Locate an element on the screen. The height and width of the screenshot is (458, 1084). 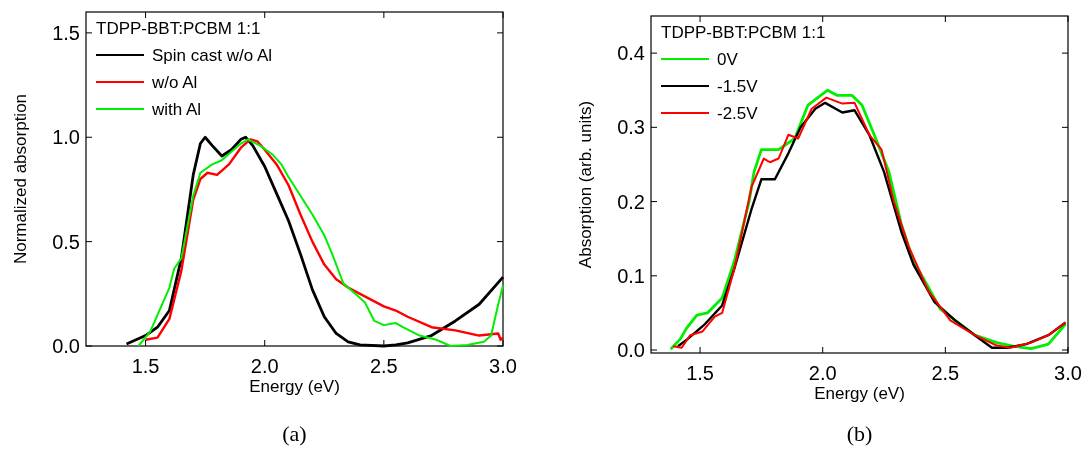
legend-label: -2.5V is located at coordinates (738, 113).